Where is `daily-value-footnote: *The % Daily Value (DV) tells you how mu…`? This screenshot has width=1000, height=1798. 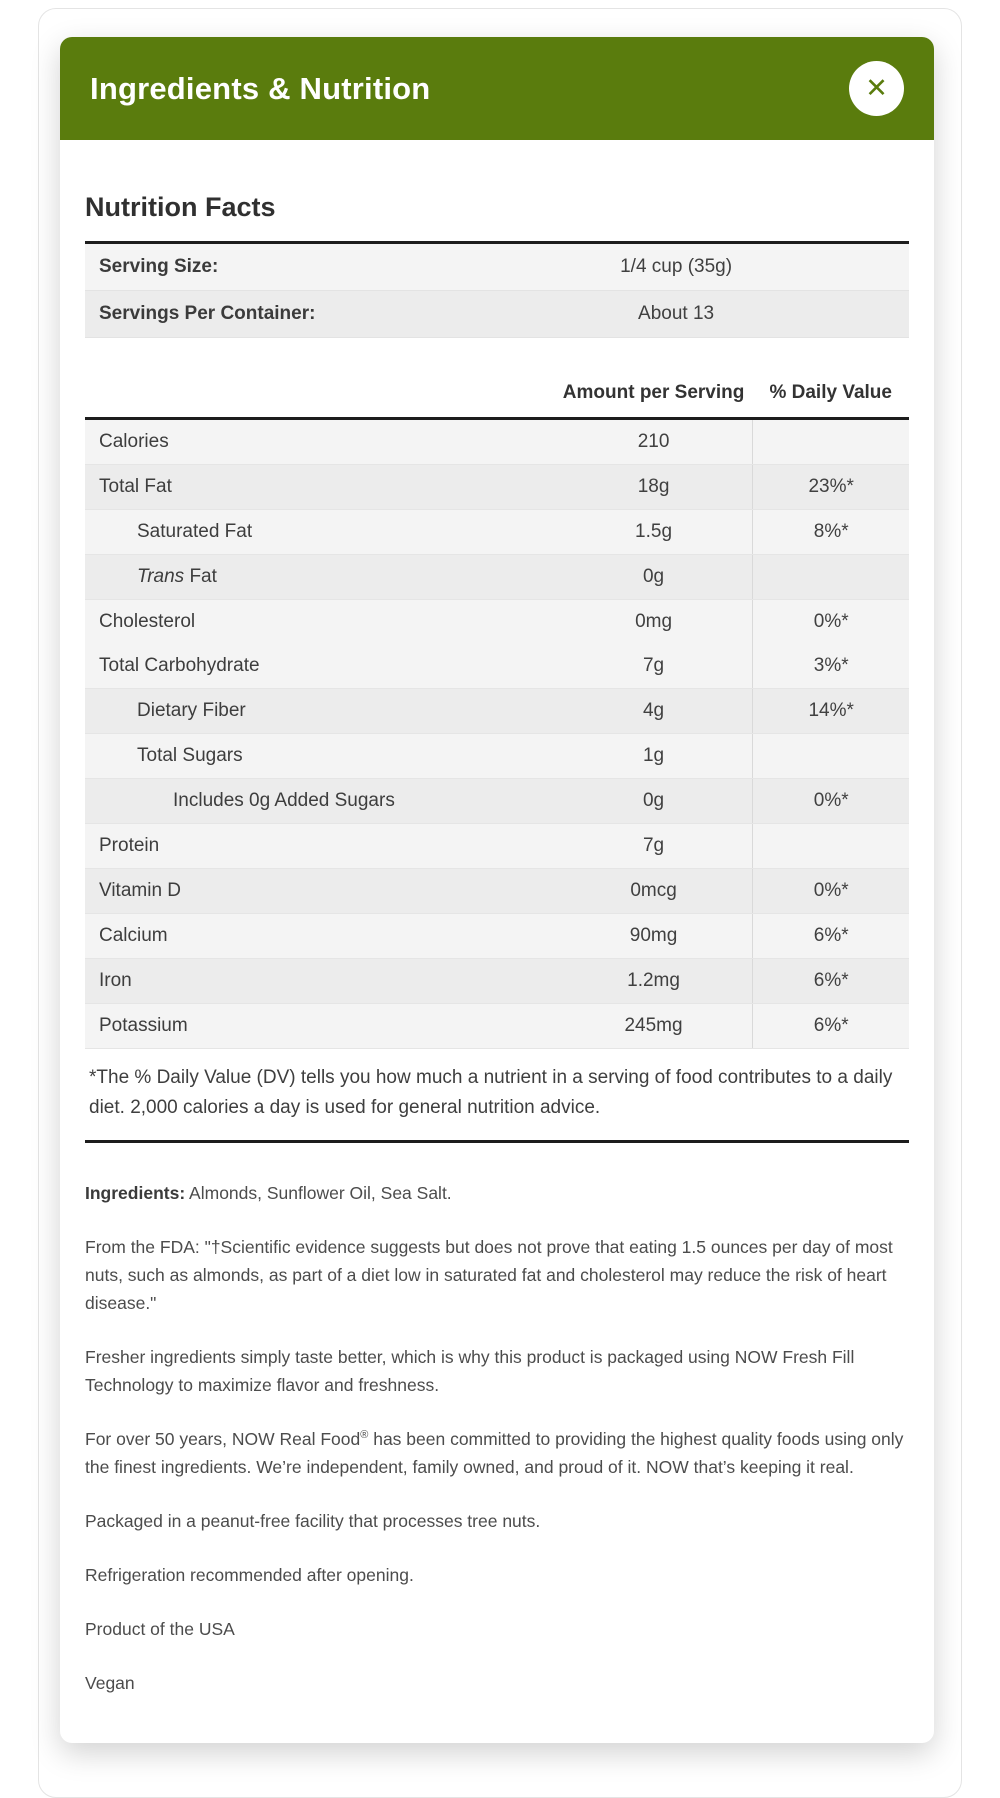
daily-value-footnote: *The % Daily Value (DV) tells you how mu… is located at coordinates (497, 1096).